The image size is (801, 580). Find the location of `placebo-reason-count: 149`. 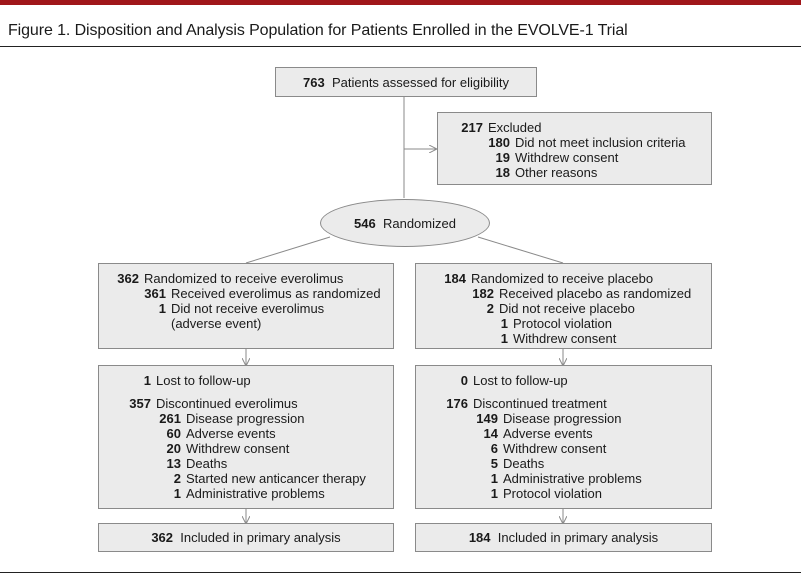

placebo-reason-count: 149 is located at coordinates (487, 418).